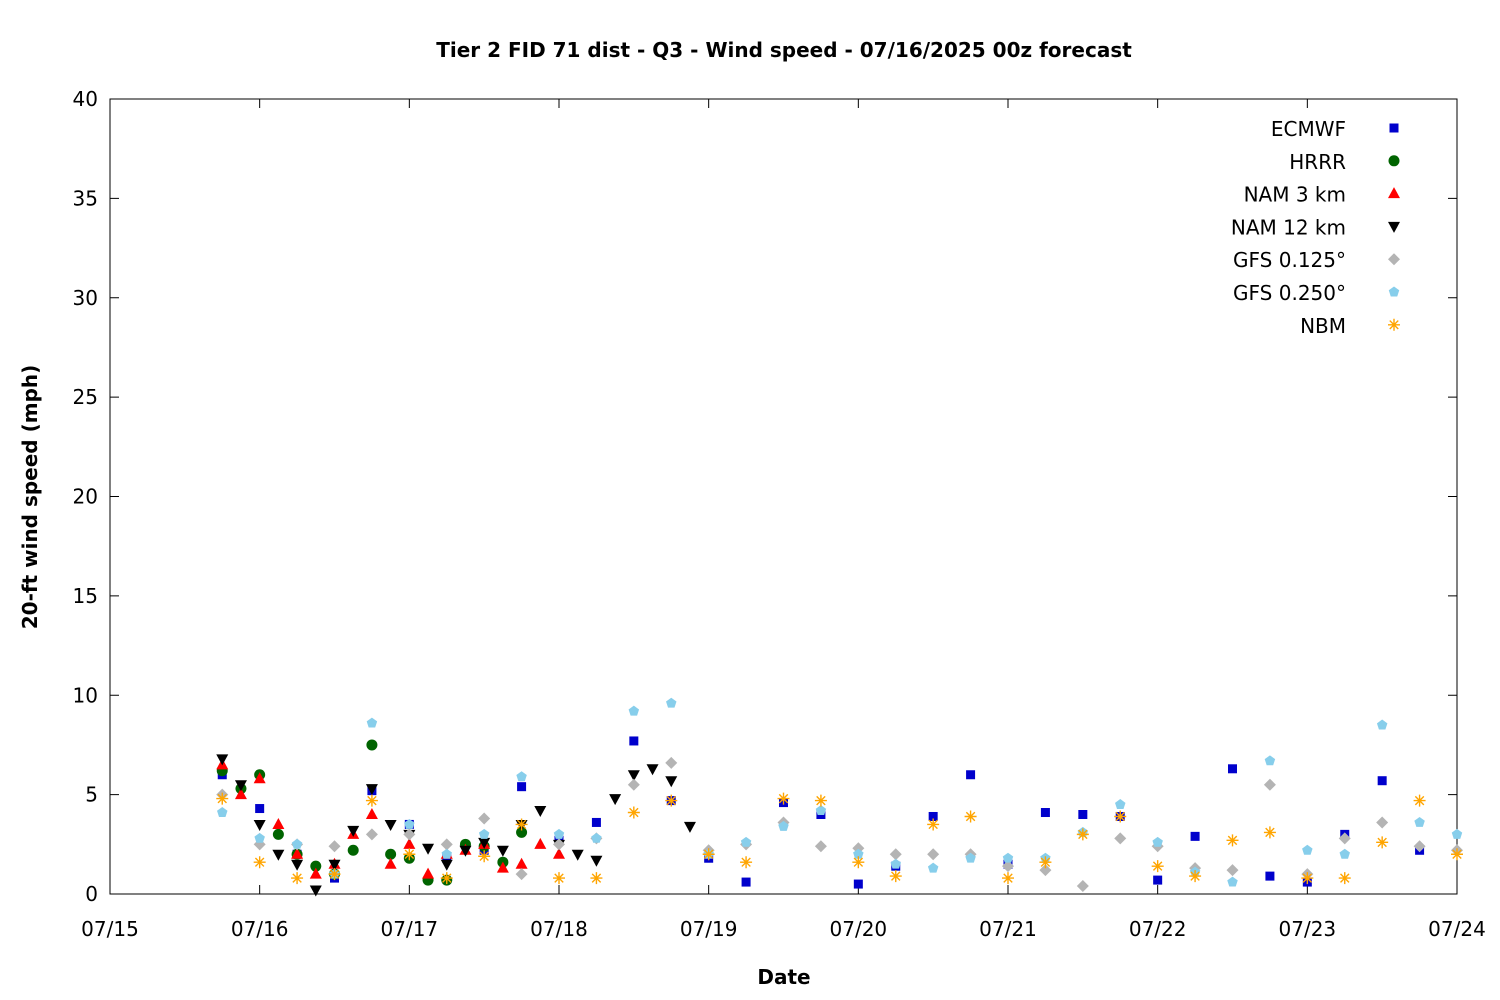 Image resolution: width=1500 pixels, height=1000 pixels. What do you see at coordinates (1008, 929) in the screenshot?
I see `x-tick-label: 07/21` at bounding box center [1008, 929].